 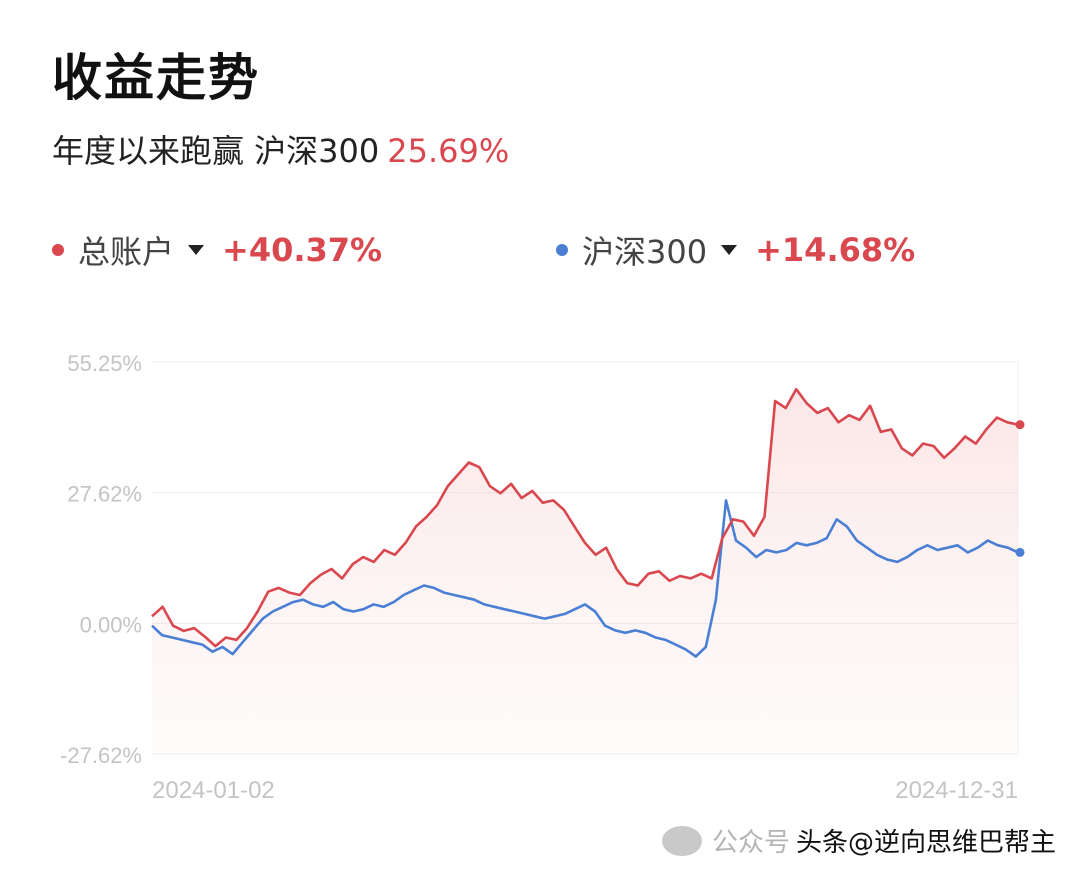 What do you see at coordinates (302, 250) in the screenshot?
I see `legend-value: +40.37%` at bounding box center [302, 250].